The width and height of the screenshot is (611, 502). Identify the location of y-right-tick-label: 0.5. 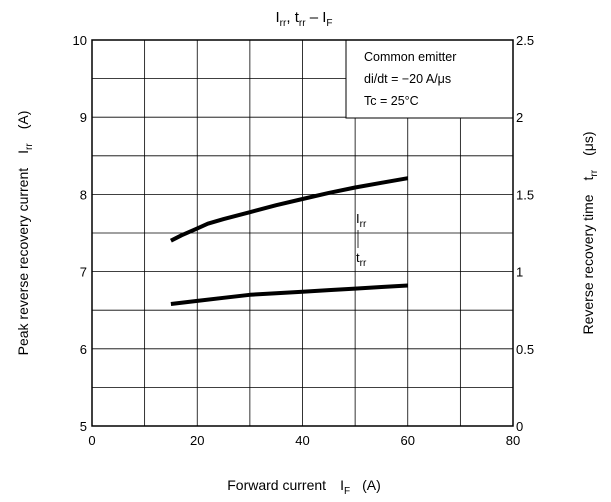
(525, 349).